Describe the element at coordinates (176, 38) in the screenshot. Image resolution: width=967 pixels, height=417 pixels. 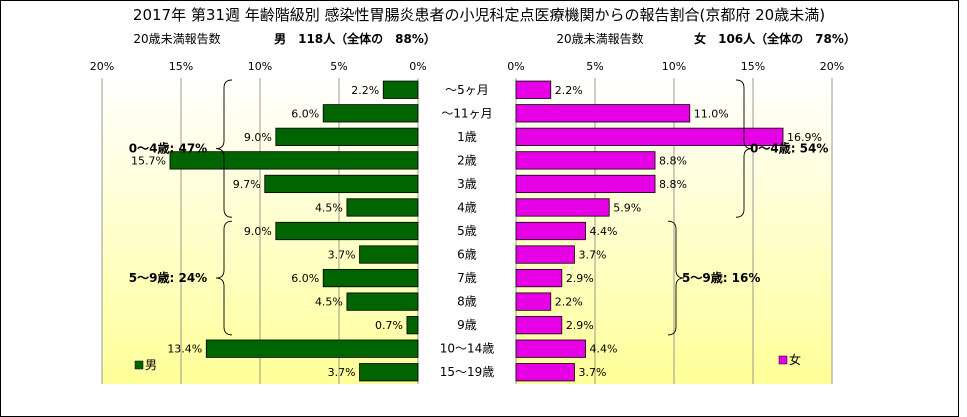
I see `male-header-label: 20歳未満報告数` at that location.